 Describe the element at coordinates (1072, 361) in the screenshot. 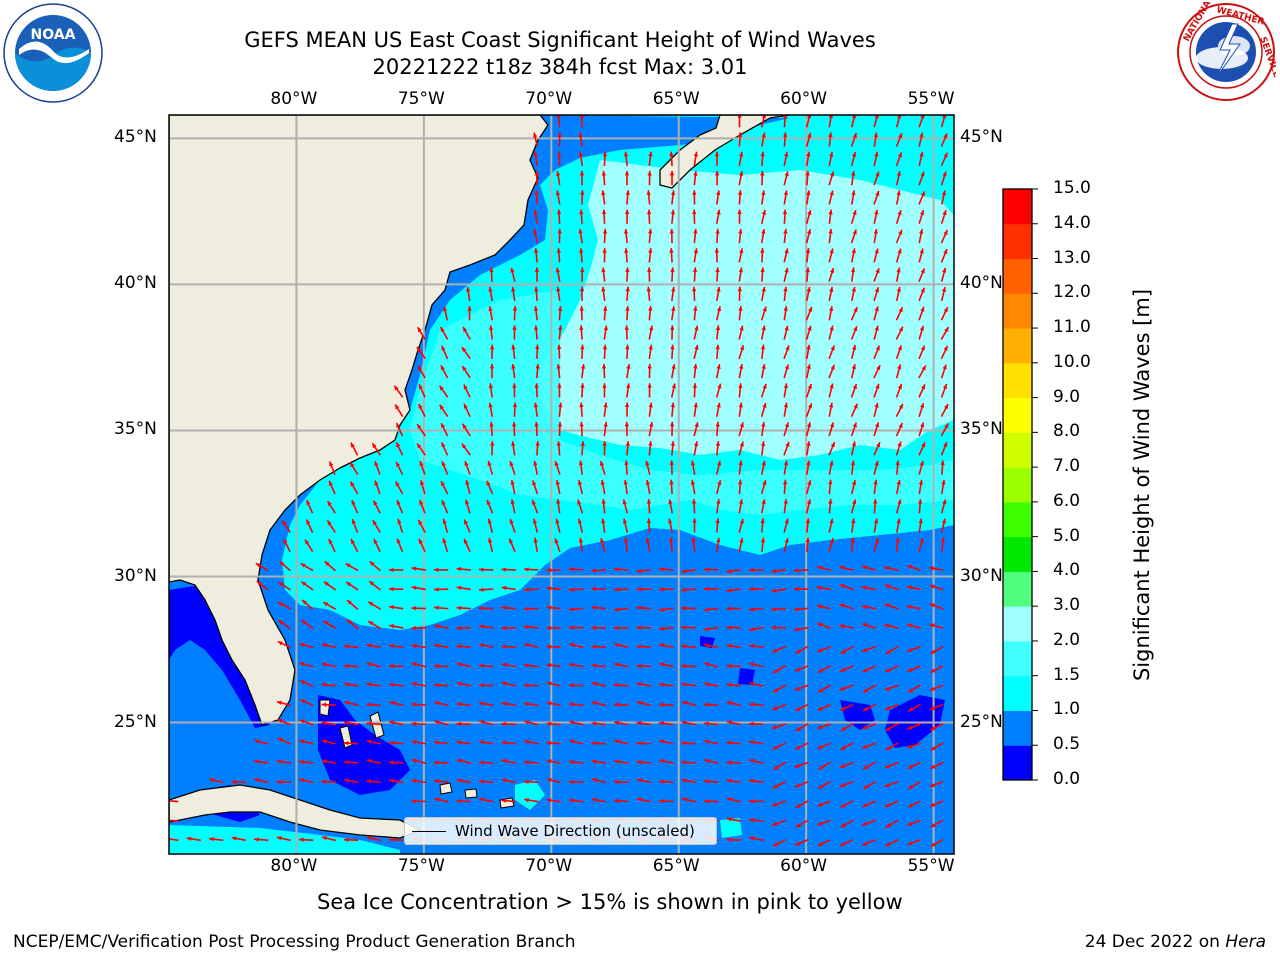

I see `colorbar-tick-label: 10.0` at that location.